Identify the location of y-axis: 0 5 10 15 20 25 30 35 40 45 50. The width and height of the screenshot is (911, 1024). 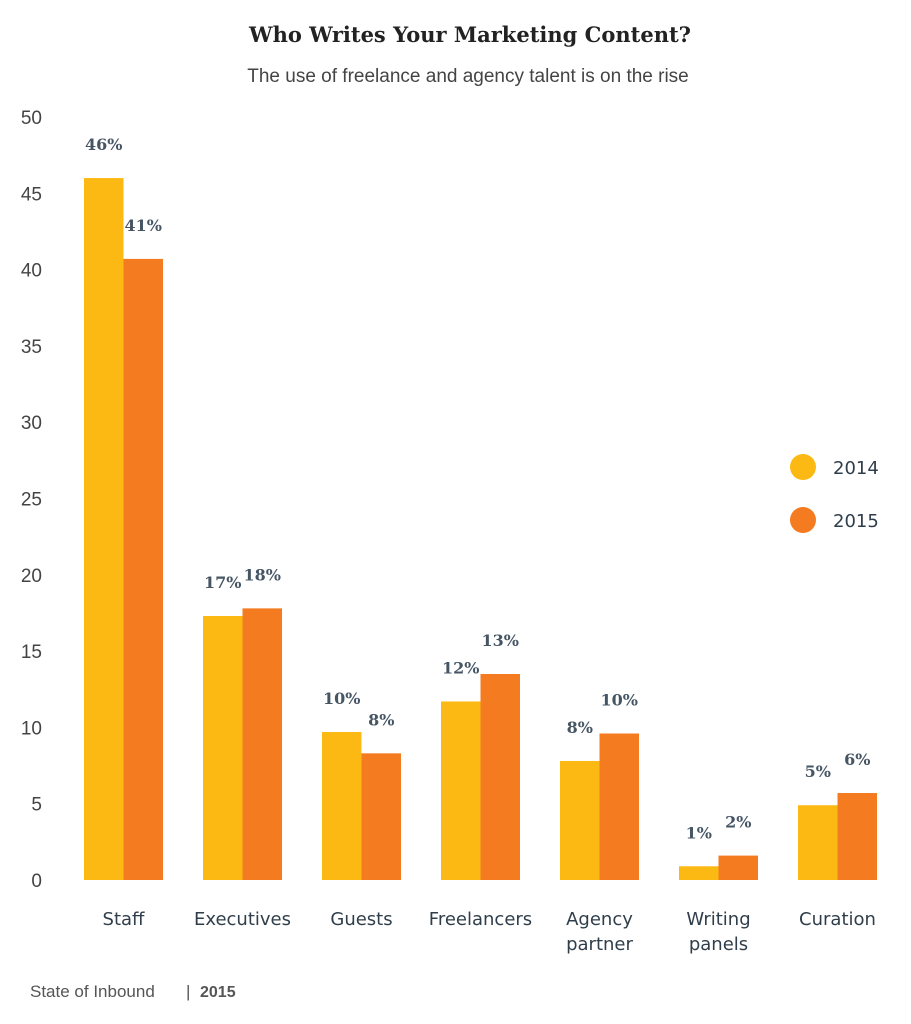
(31, 500).